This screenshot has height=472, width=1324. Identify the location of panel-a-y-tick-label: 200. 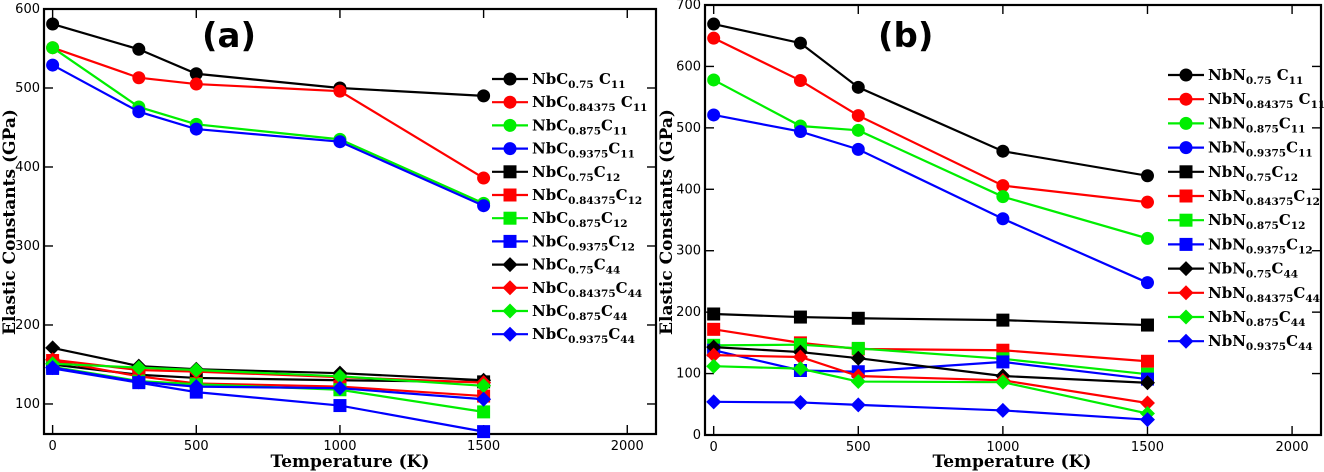
(27, 325).